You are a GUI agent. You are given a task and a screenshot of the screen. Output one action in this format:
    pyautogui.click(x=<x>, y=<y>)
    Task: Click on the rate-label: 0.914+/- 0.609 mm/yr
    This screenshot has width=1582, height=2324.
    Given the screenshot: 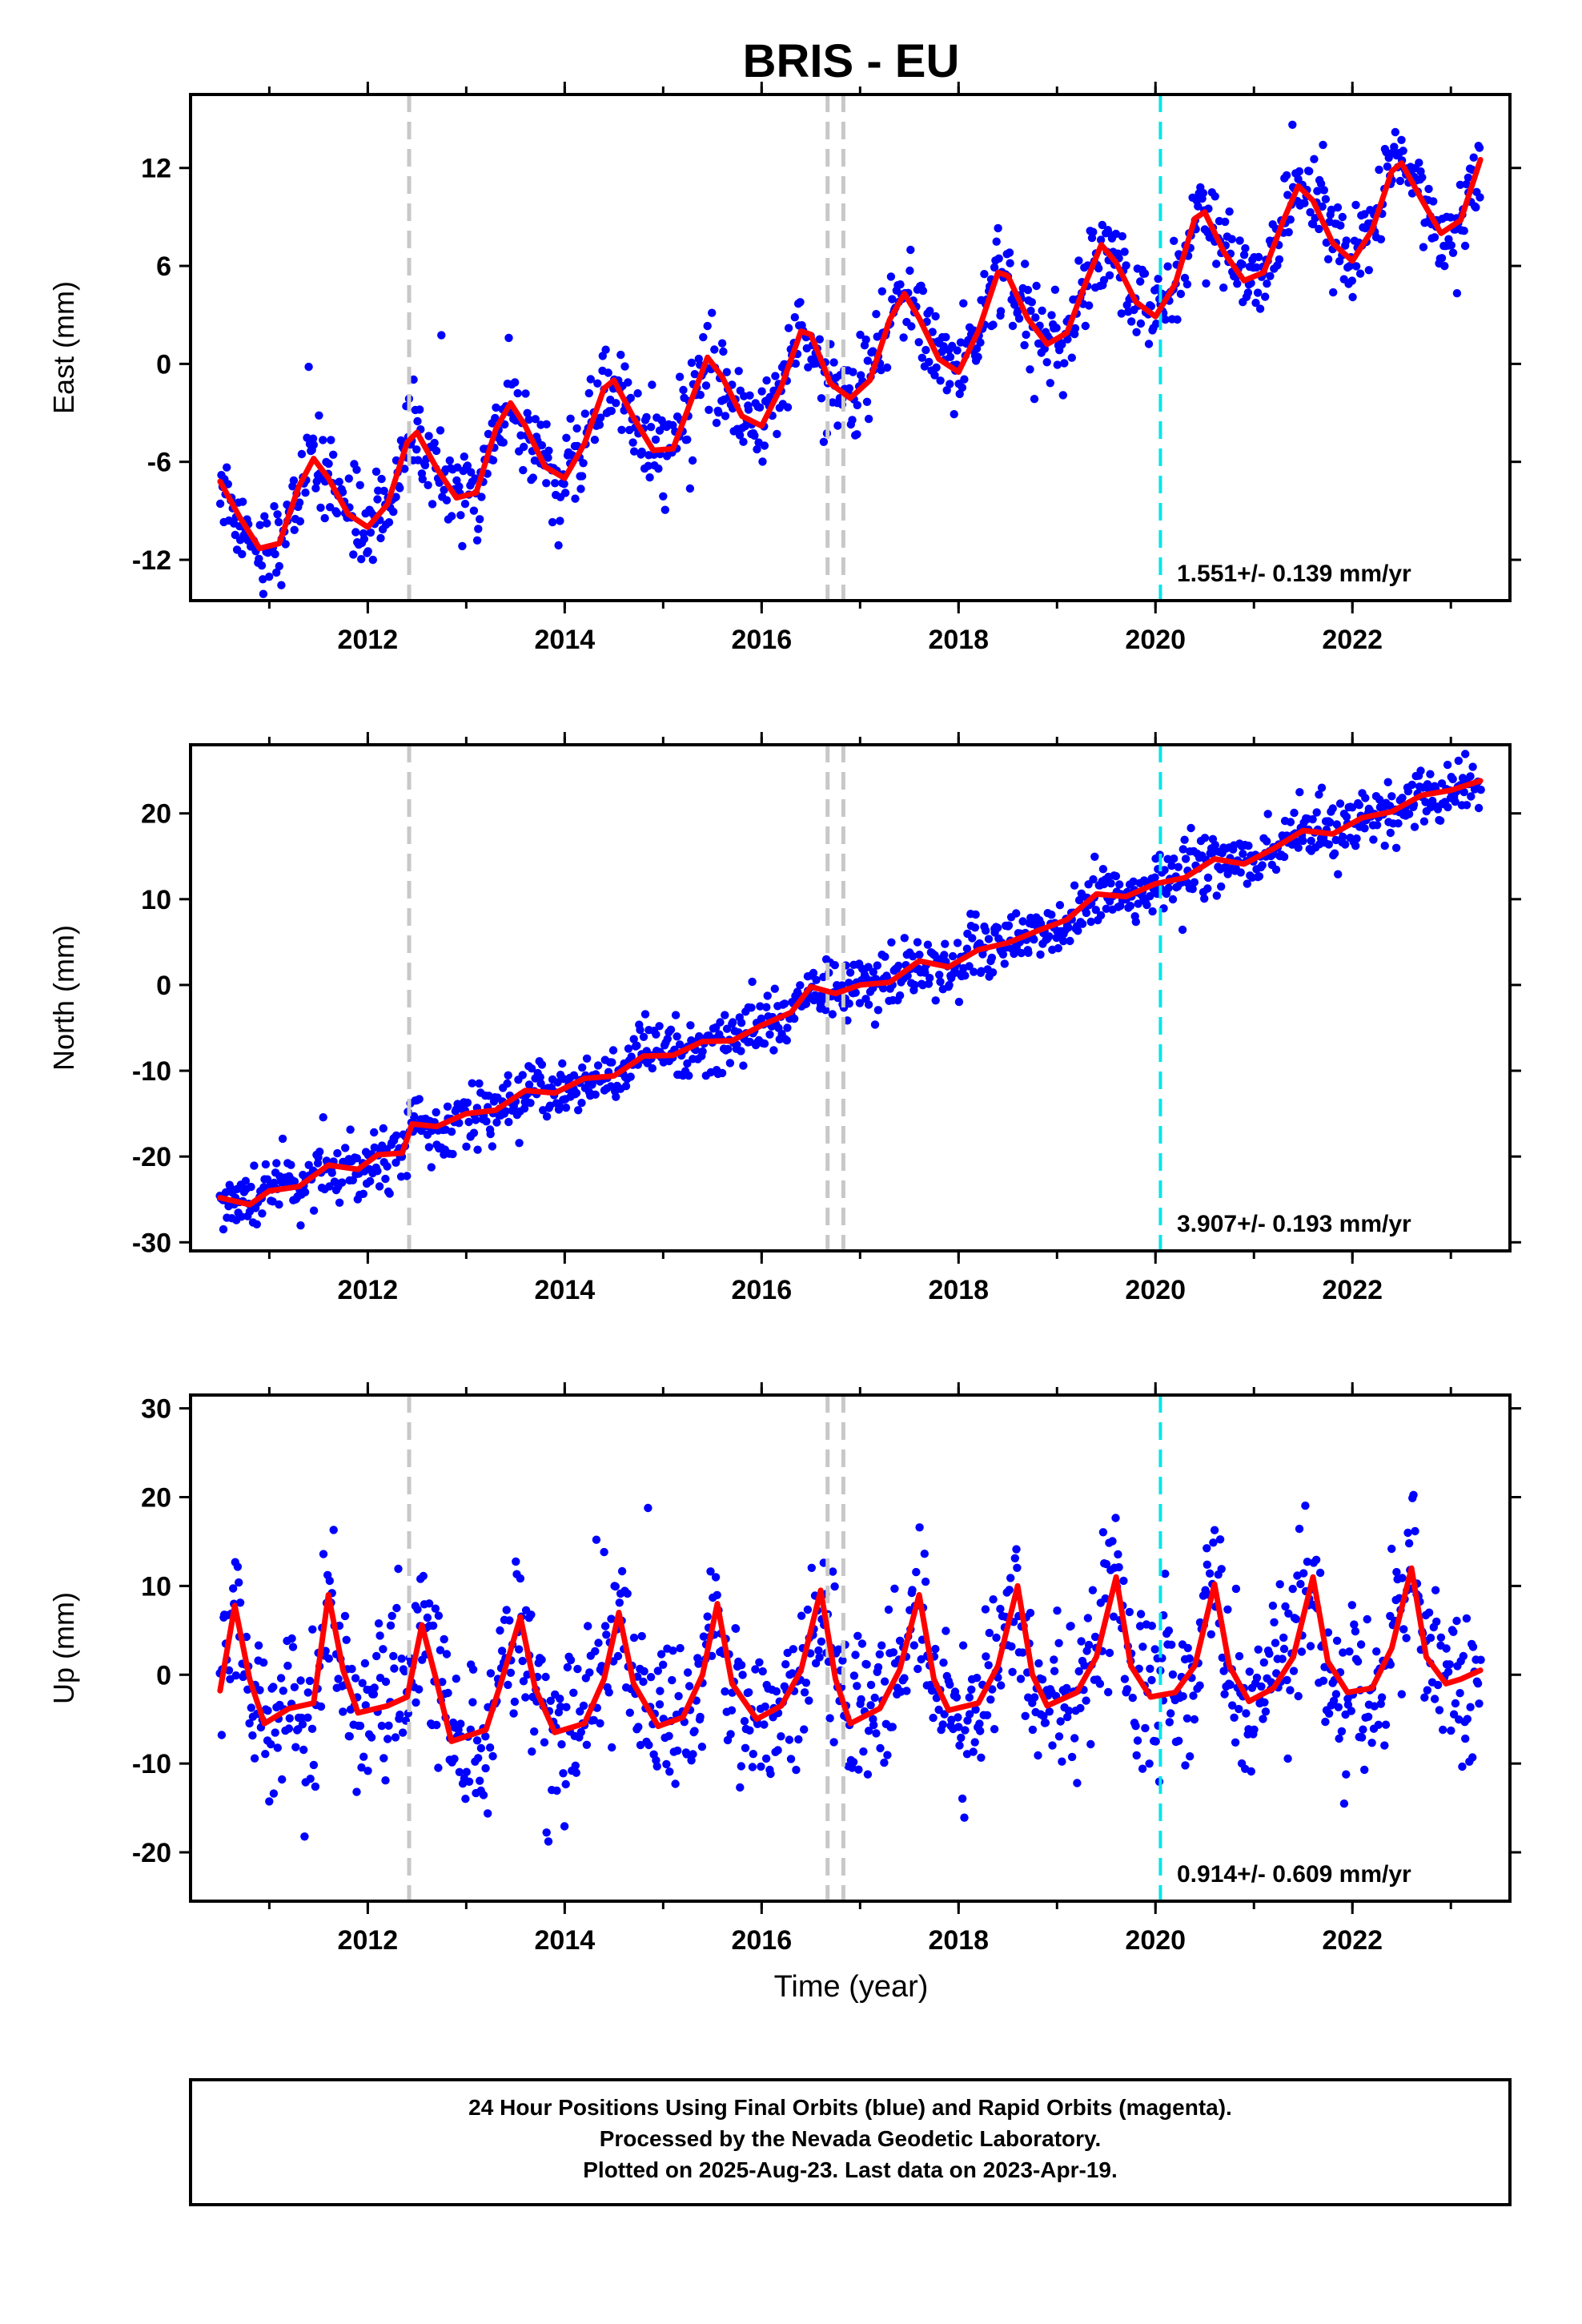 What is the action you would take?
    pyautogui.click(x=1294, y=1875)
    